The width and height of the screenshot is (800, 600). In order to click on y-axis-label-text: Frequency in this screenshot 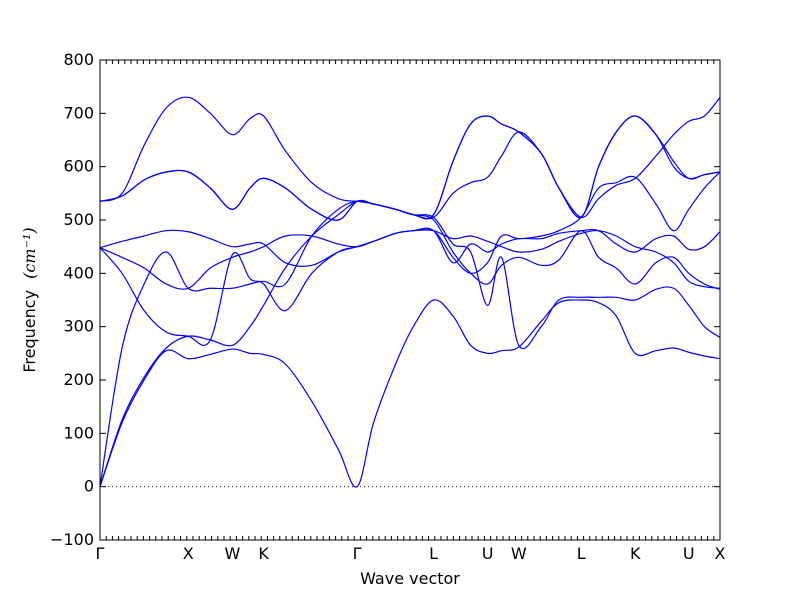, I will do `click(29, 331)`.